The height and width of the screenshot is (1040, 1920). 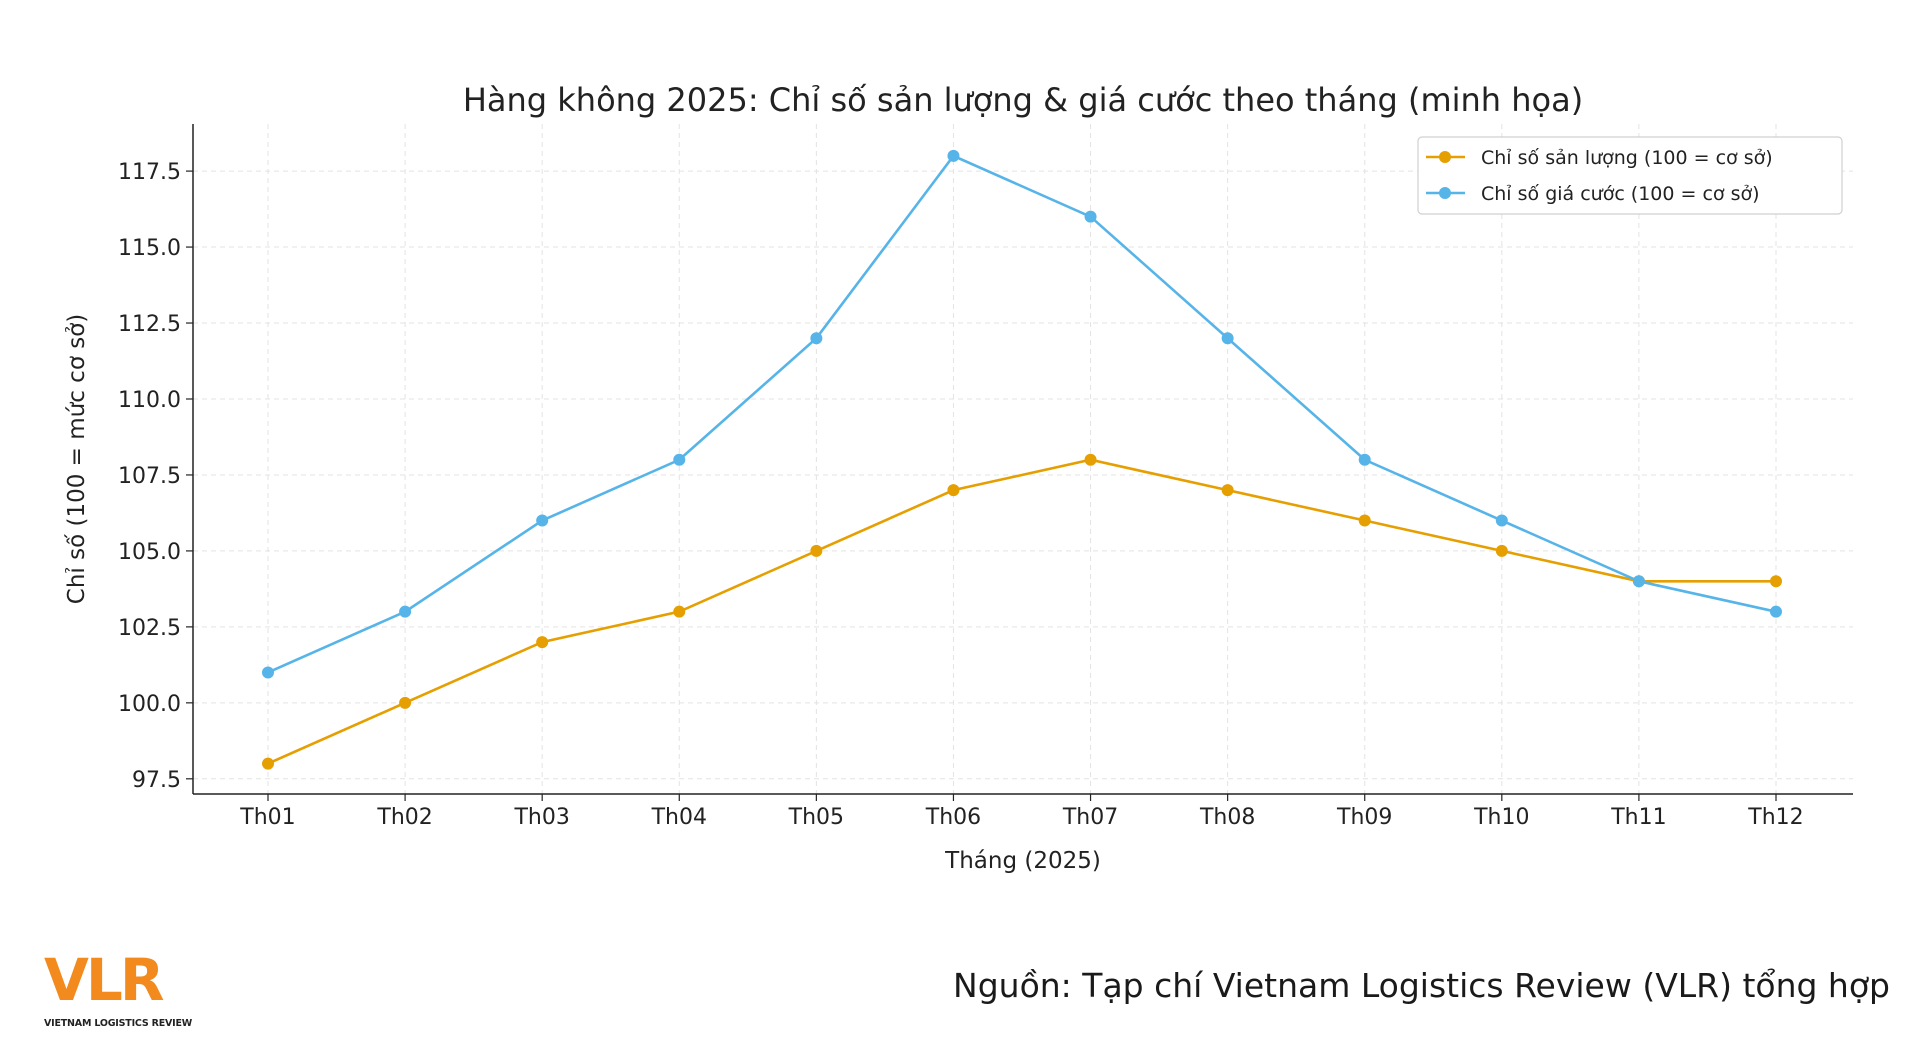 I want to click on y-tick-label: 100.0, so click(x=149, y=704).